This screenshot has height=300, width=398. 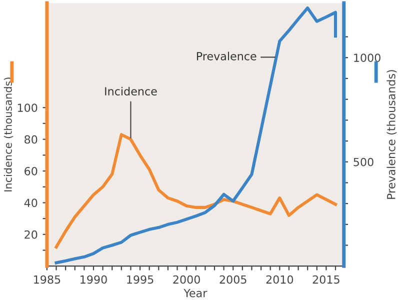 What do you see at coordinates (31, 171) in the screenshot?
I see `y-tick-label: 60` at bounding box center [31, 171].